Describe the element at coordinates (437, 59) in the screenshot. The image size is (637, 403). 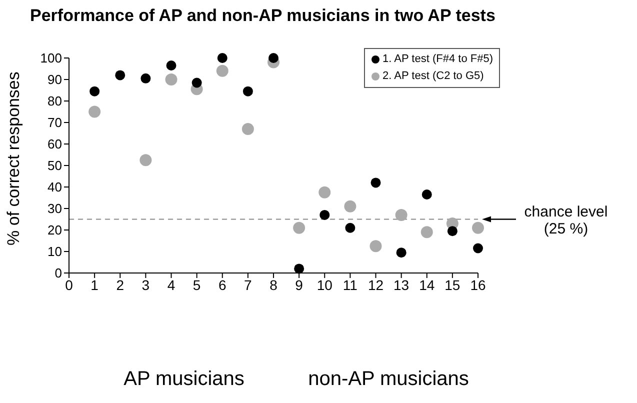
I see `legend-label: 1. AP test (F#4 to F#5)` at that location.